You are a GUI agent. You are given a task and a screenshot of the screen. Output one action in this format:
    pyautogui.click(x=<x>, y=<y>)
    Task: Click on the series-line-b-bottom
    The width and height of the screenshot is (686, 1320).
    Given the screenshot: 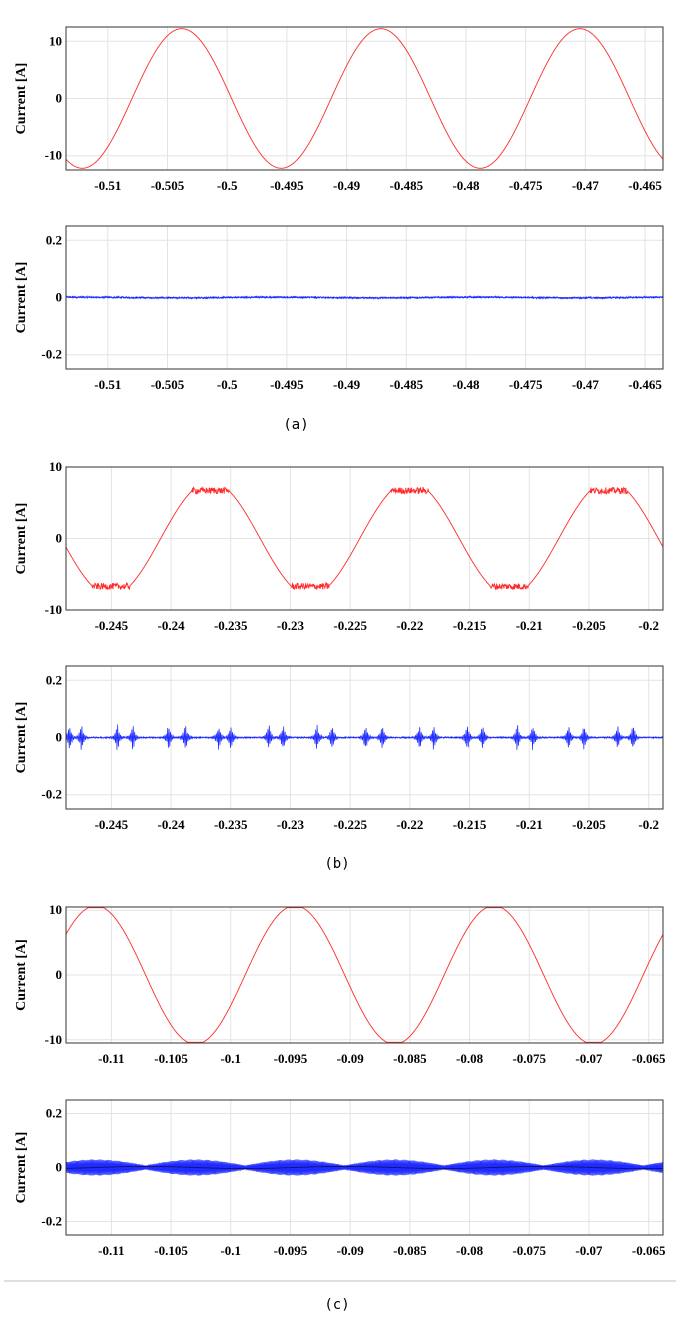 What is the action you would take?
    pyautogui.click(x=364, y=737)
    